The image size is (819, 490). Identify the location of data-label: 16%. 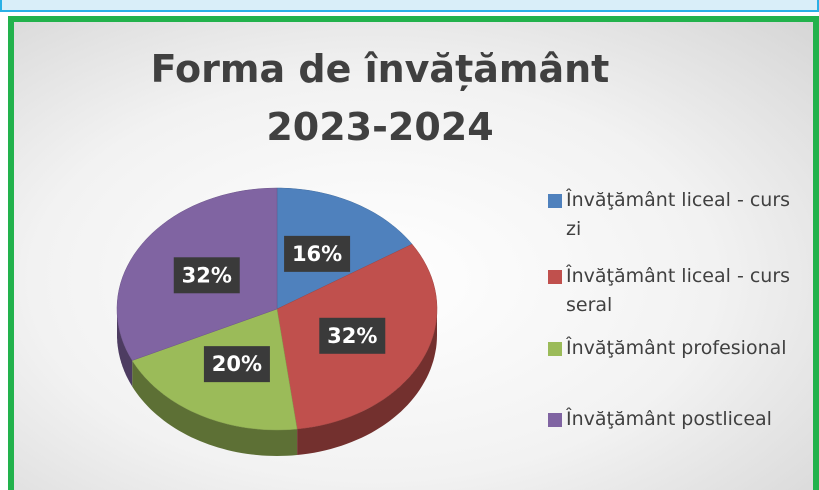
(317, 254).